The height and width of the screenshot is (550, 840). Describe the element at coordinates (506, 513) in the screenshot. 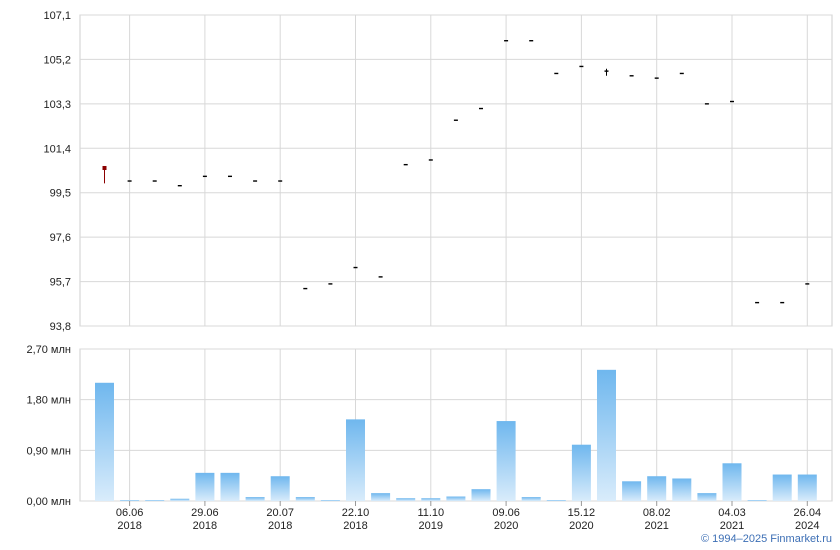

I see `x-tick-day-label: 09.06` at that location.